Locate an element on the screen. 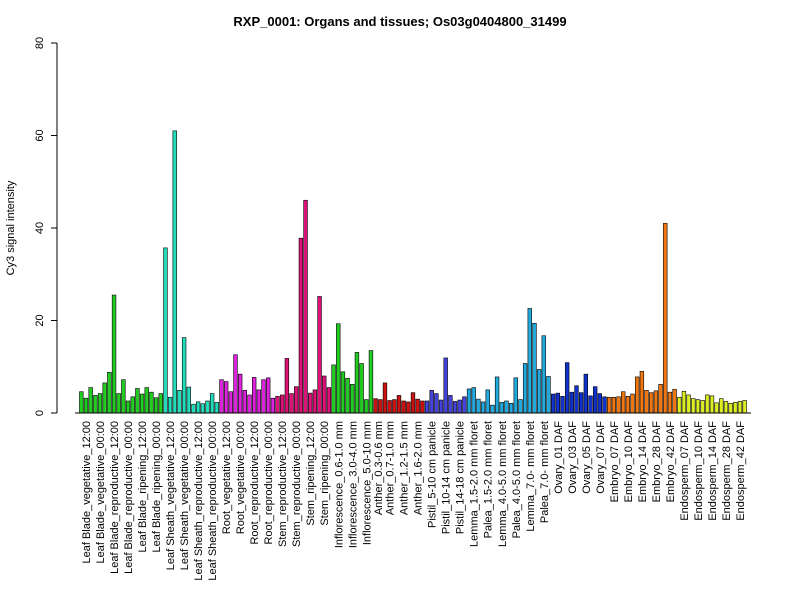 The width and height of the screenshot is (800, 600). x-tick-label: Palea_1.5-2.0 mm floret is located at coordinates (489, 479).